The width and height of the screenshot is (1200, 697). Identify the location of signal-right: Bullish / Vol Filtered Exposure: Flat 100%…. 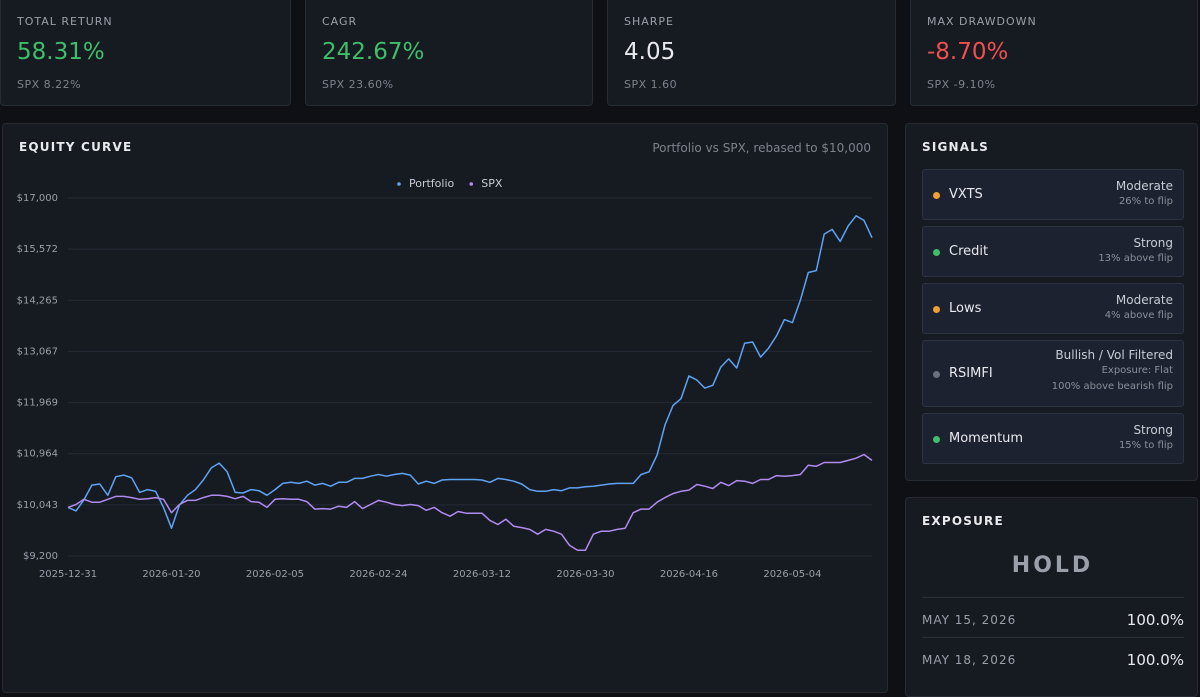
(1112, 371).